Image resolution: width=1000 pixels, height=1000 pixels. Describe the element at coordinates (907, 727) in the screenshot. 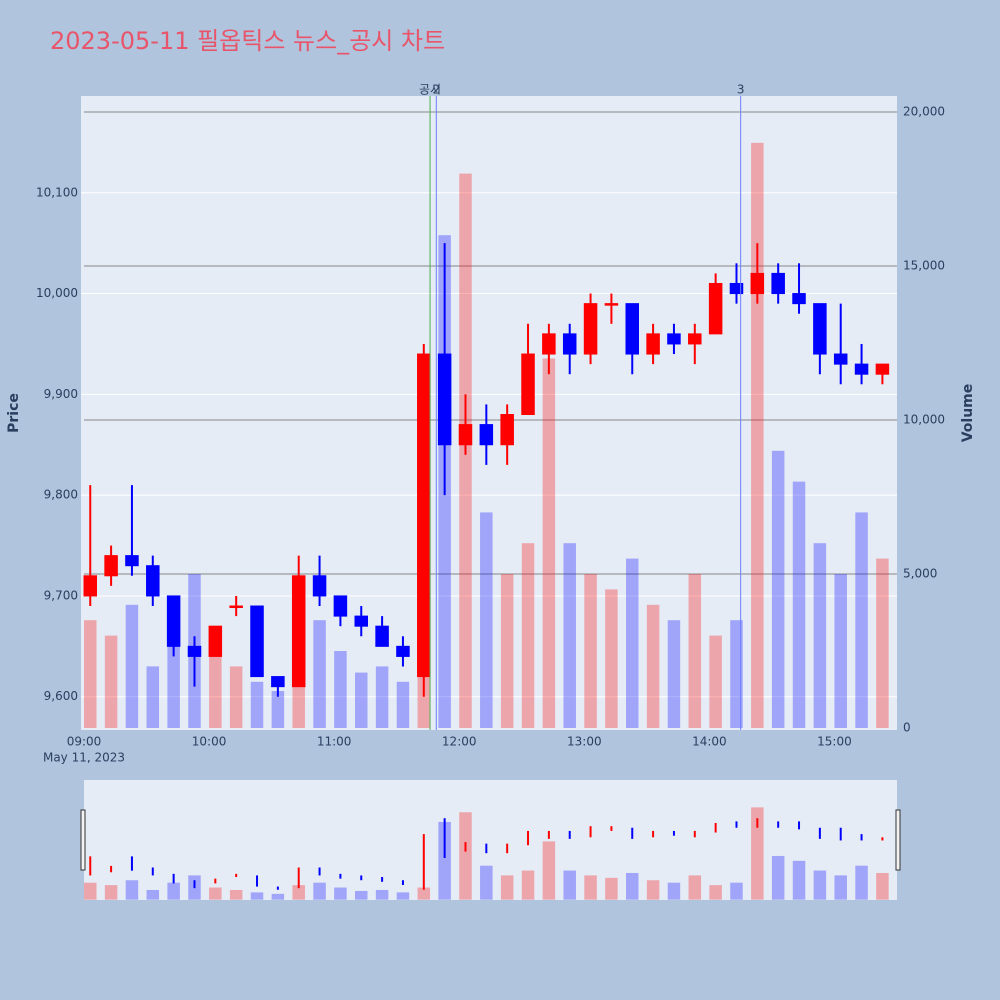

I see `y2-tick-label: 0` at that location.